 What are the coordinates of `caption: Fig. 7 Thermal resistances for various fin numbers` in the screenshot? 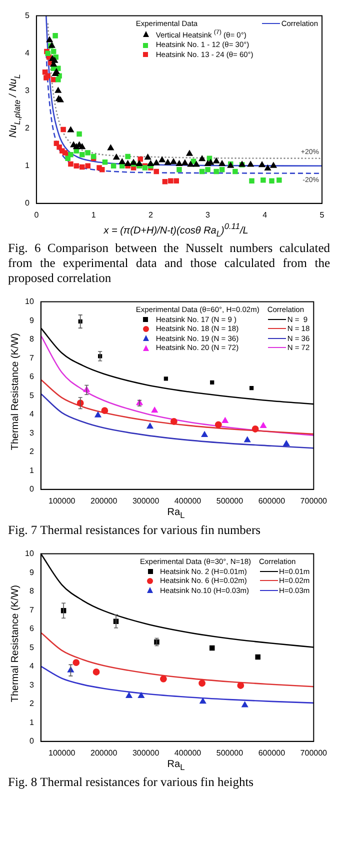 It's located at (135, 530).